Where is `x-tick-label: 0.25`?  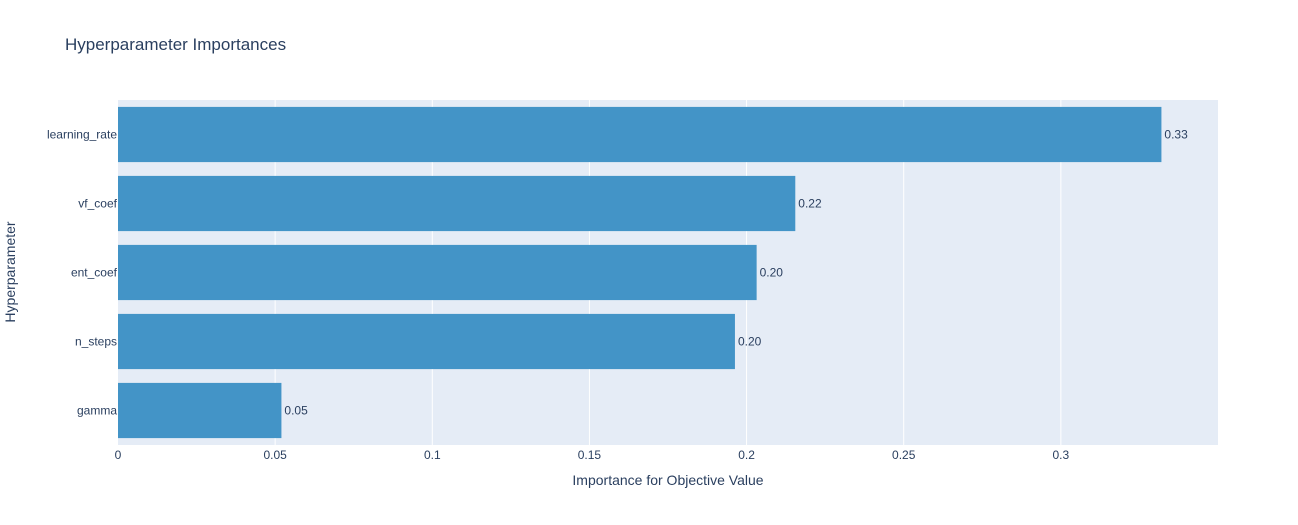 x-tick-label: 0.25 is located at coordinates (904, 455).